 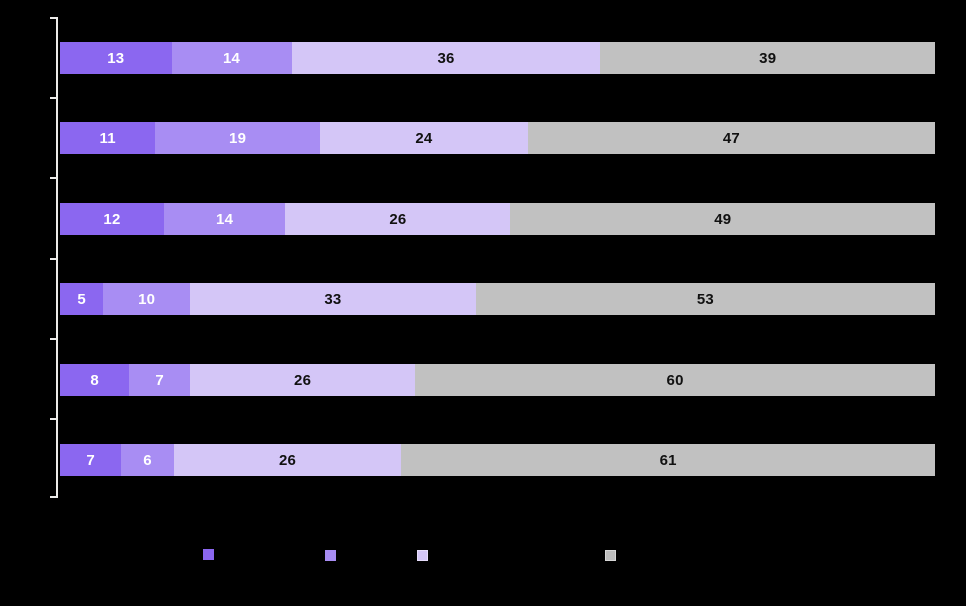 I want to click on bar-segment-segment-4-gray: 39, so click(x=767, y=58).